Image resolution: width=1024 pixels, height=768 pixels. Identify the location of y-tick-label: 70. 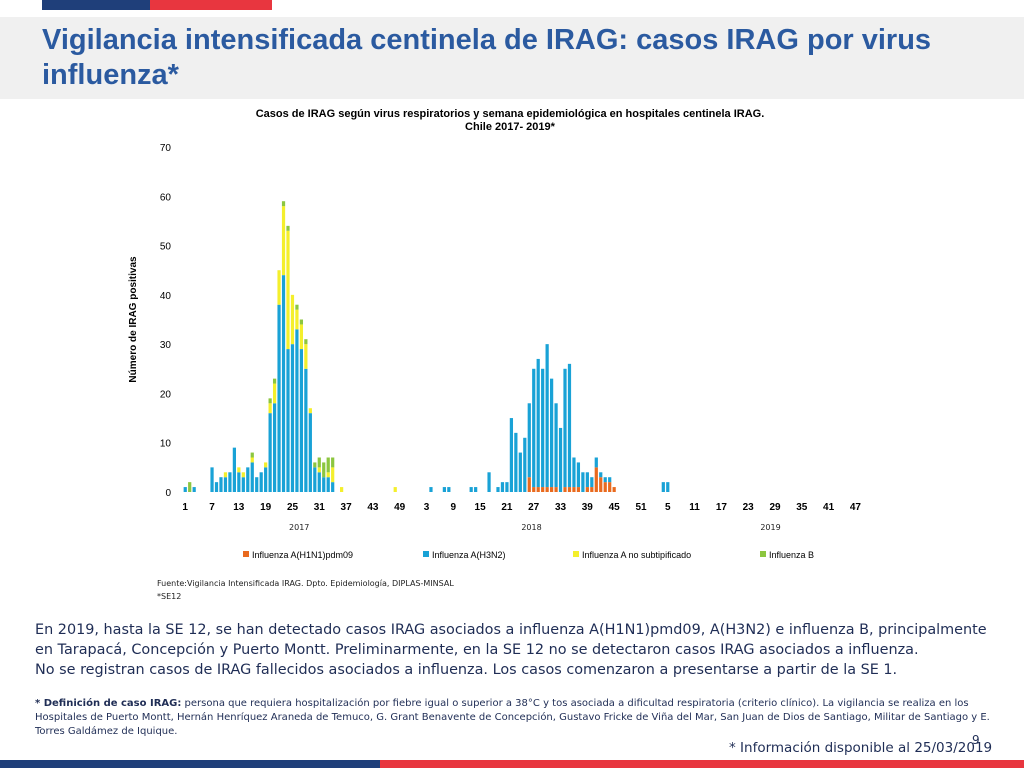
(166, 148).